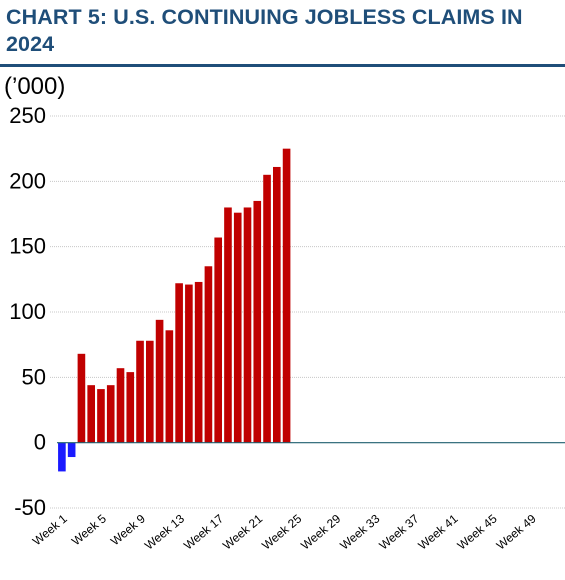  I want to click on y-tick-label: 50, so click(34, 376).